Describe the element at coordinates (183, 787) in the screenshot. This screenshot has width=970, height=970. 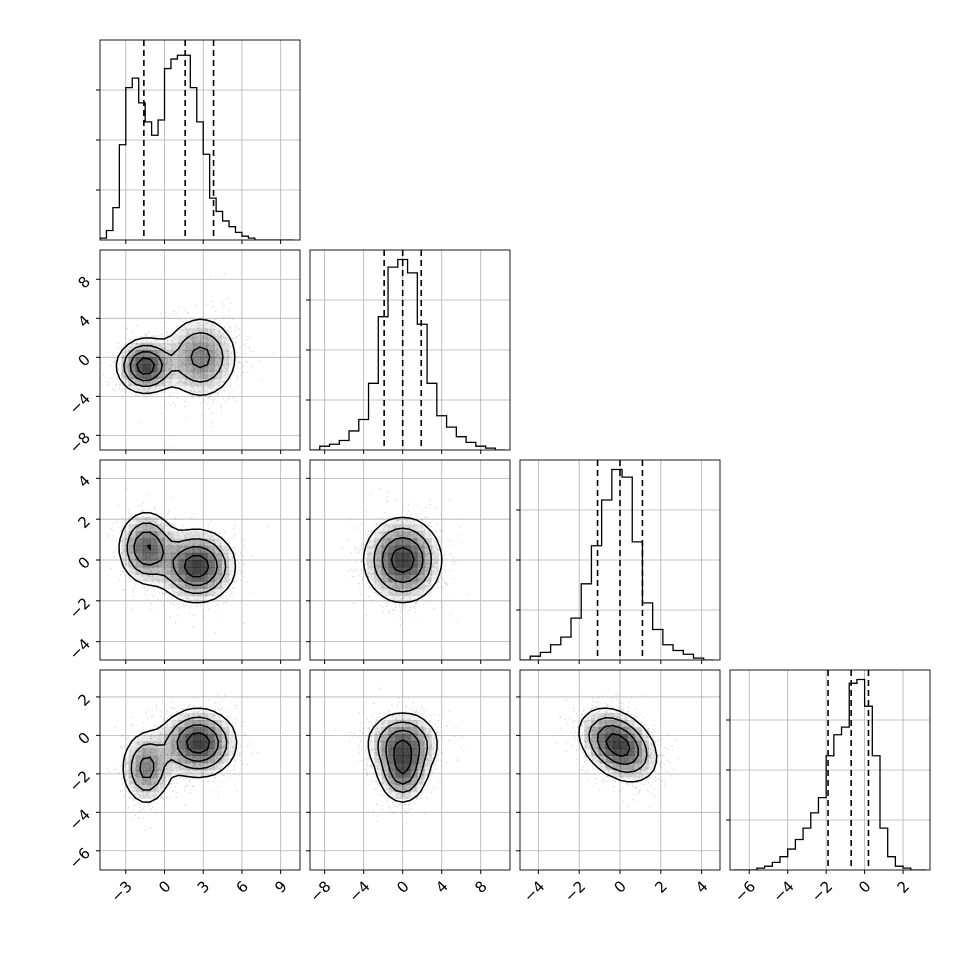
I see `scatter-panel-0-3: −3 0 3 6 9 −6 −4 −2 0 2` at that location.